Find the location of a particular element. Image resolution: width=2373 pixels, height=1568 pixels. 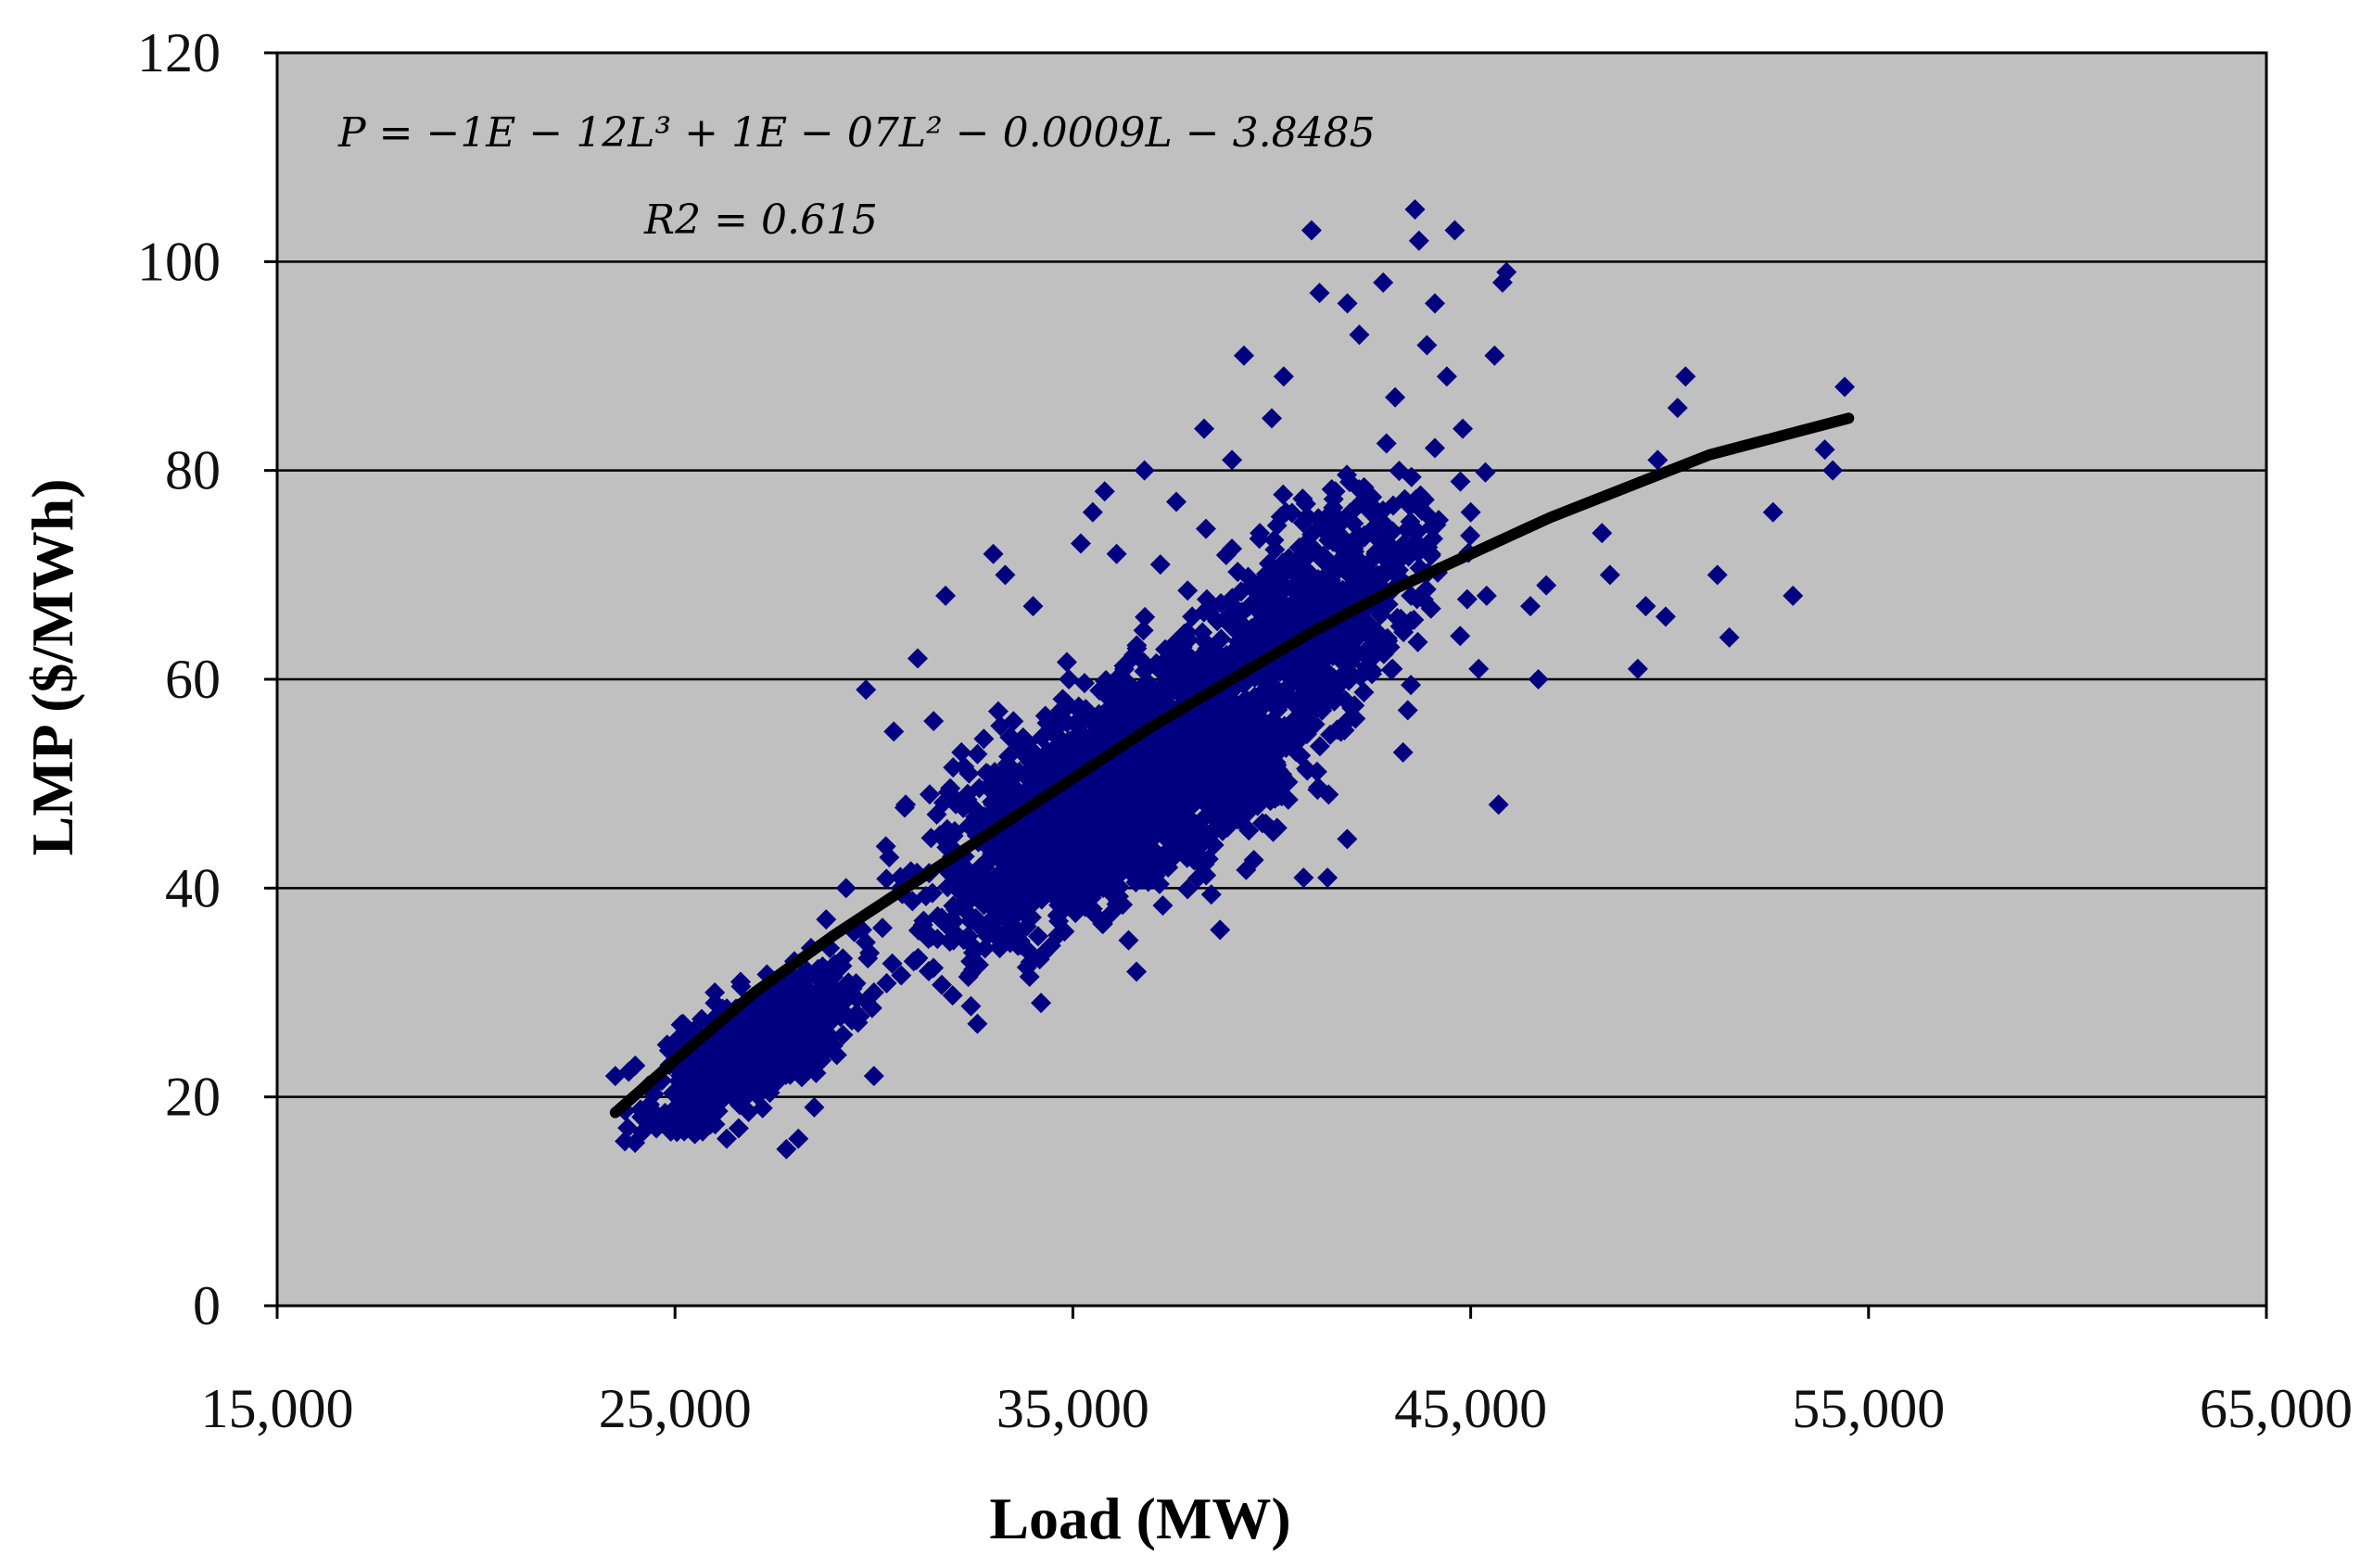

x-axis-title: Load (MW) is located at coordinates (1139, 1518).